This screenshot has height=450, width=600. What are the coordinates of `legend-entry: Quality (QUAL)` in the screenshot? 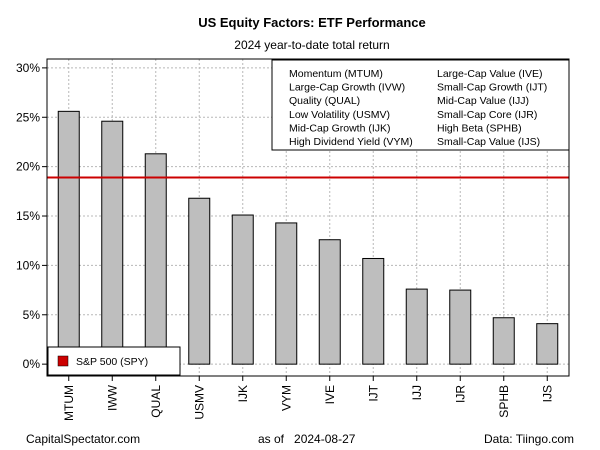 It's located at (324, 101).